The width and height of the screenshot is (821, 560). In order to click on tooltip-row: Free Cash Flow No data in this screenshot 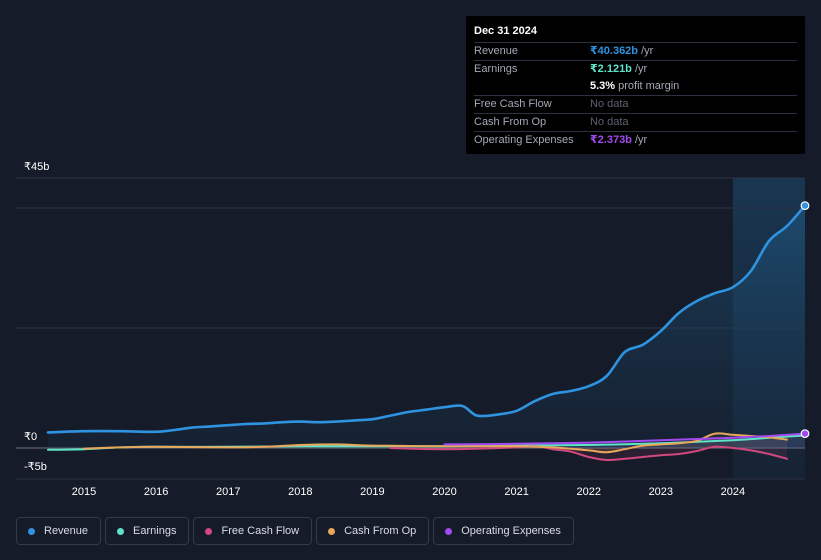, I will do `click(635, 104)`.